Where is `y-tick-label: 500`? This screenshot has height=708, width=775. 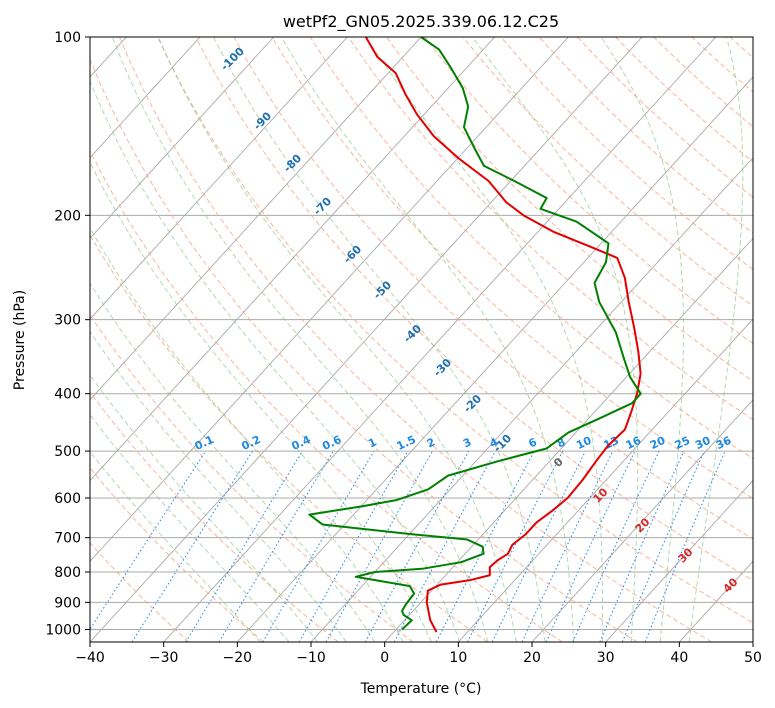 y-tick-label: 500 is located at coordinates (67, 452).